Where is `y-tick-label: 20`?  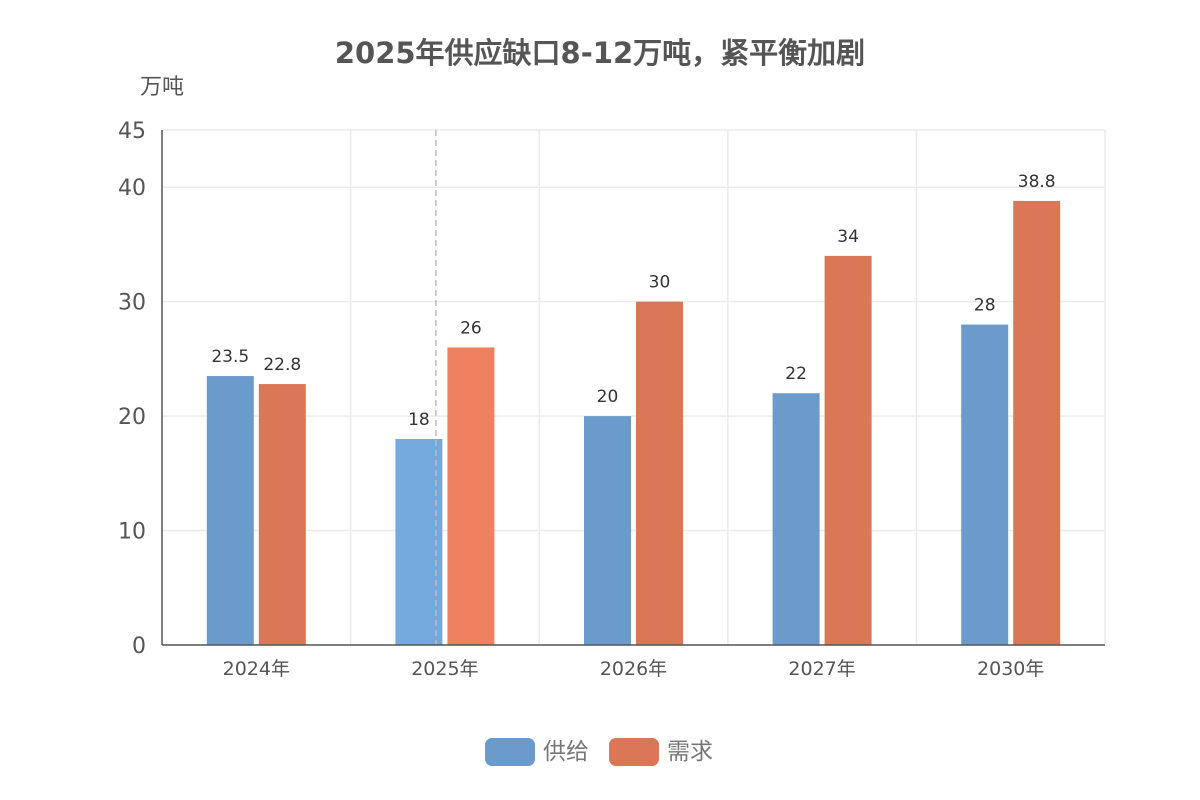
y-tick-label: 20 is located at coordinates (132, 417).